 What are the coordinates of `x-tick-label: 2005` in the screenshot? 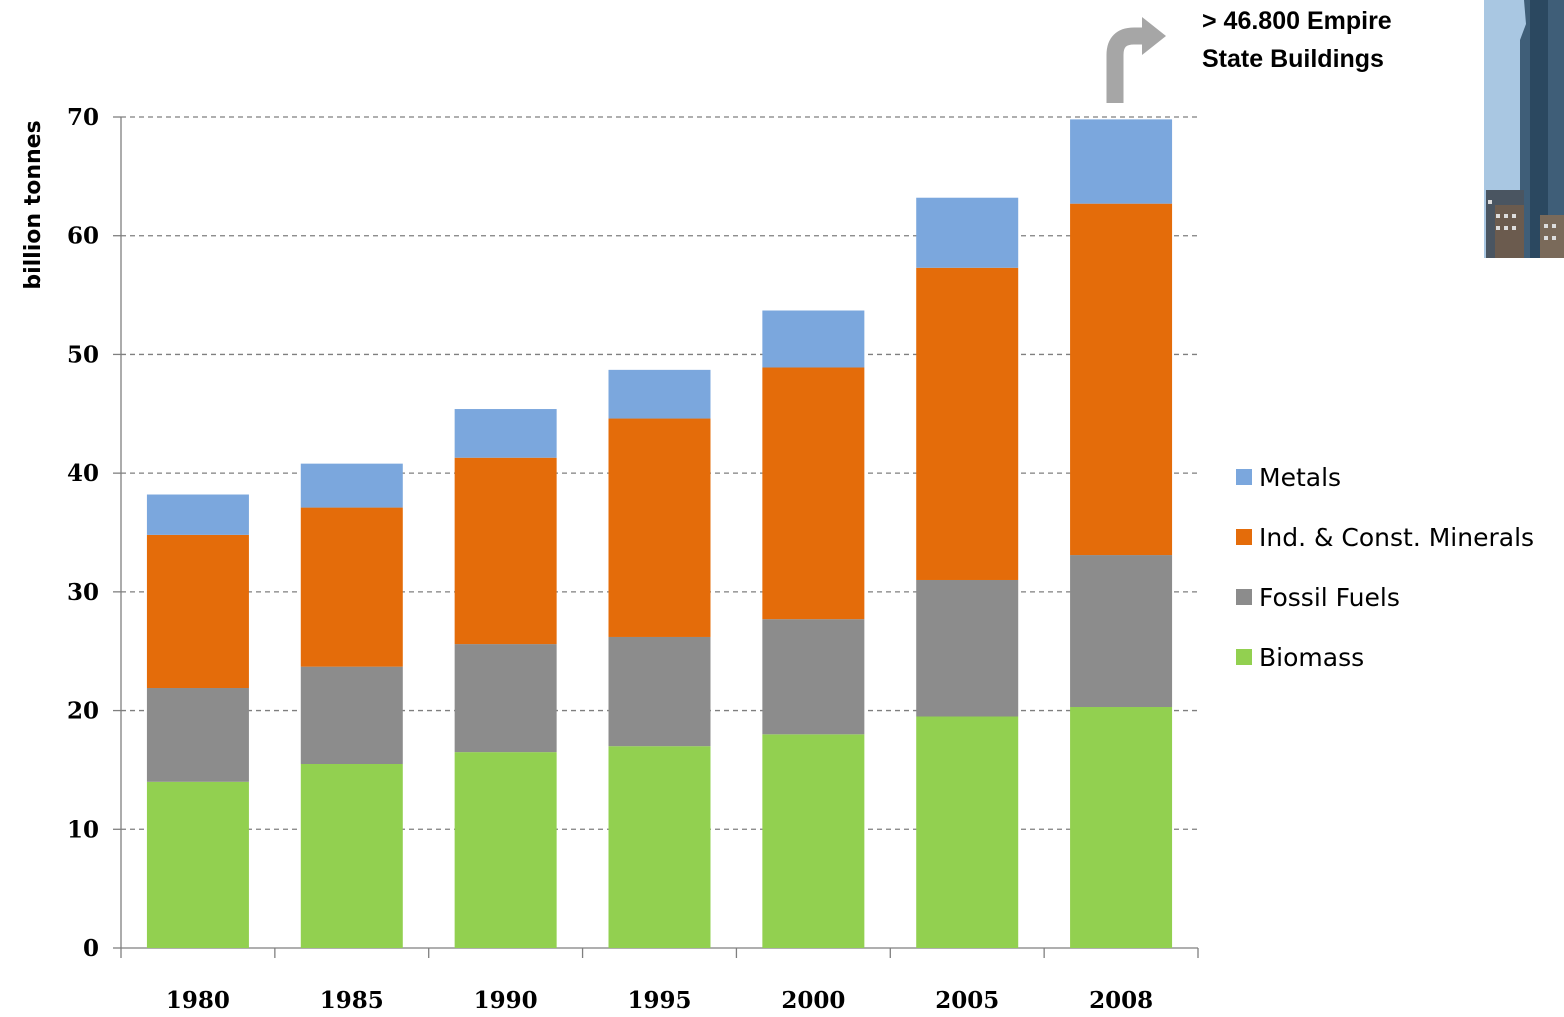 It's located at (967, 1000).